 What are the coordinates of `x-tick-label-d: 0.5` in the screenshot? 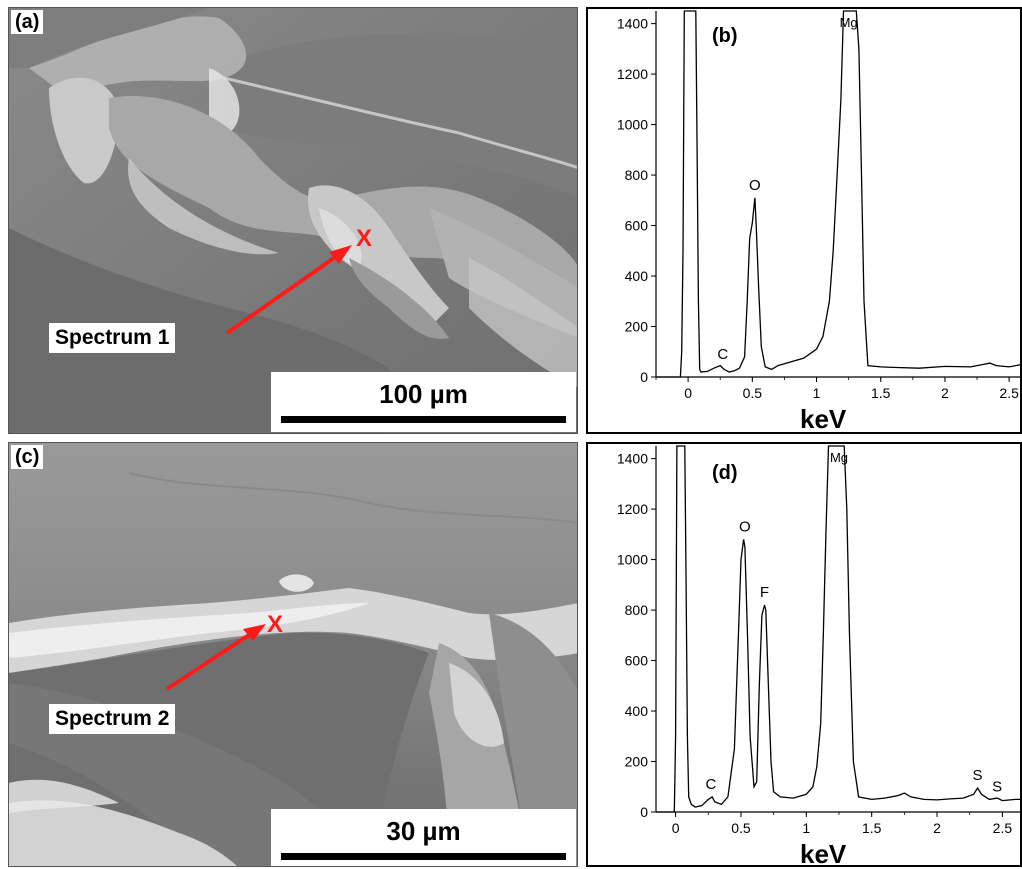 It's located at (741, 828).